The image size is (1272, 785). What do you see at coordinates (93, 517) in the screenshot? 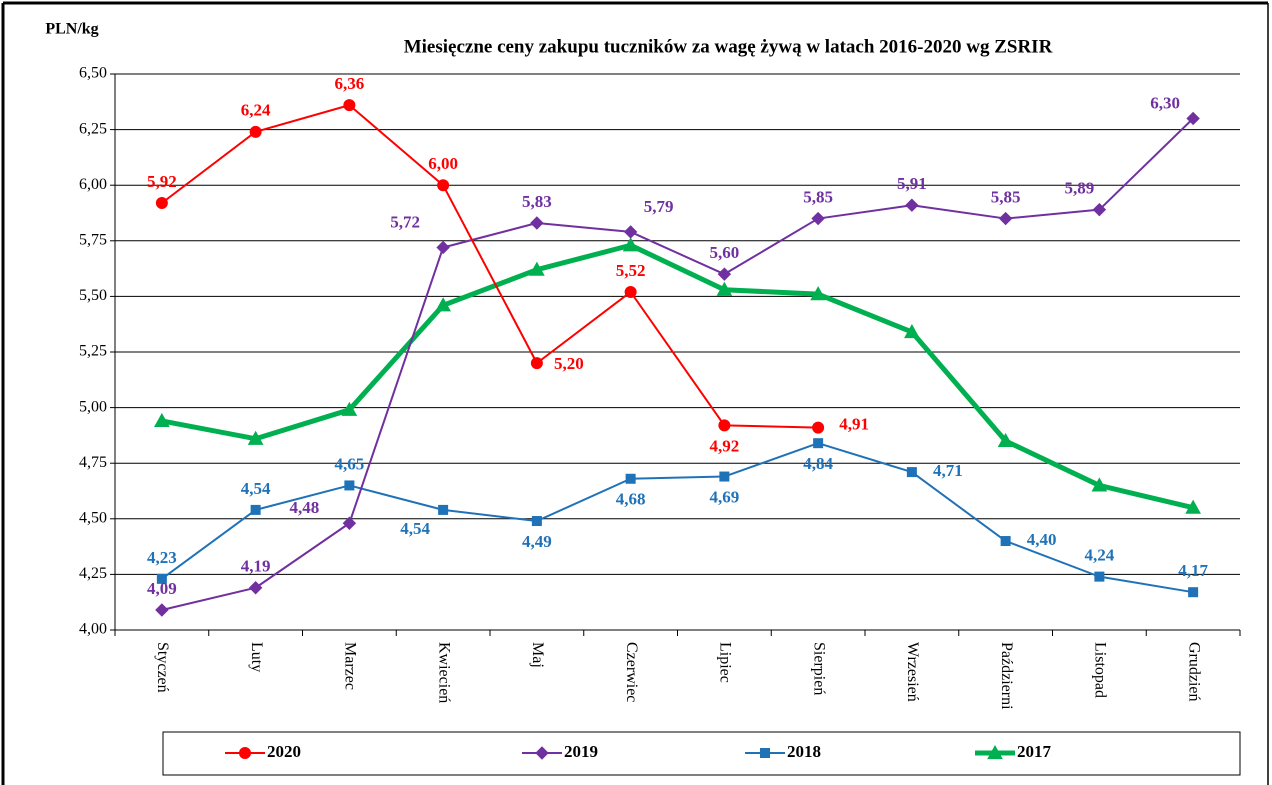
I see `y-tick-label: 4,50` at bounding box center [93, 517].